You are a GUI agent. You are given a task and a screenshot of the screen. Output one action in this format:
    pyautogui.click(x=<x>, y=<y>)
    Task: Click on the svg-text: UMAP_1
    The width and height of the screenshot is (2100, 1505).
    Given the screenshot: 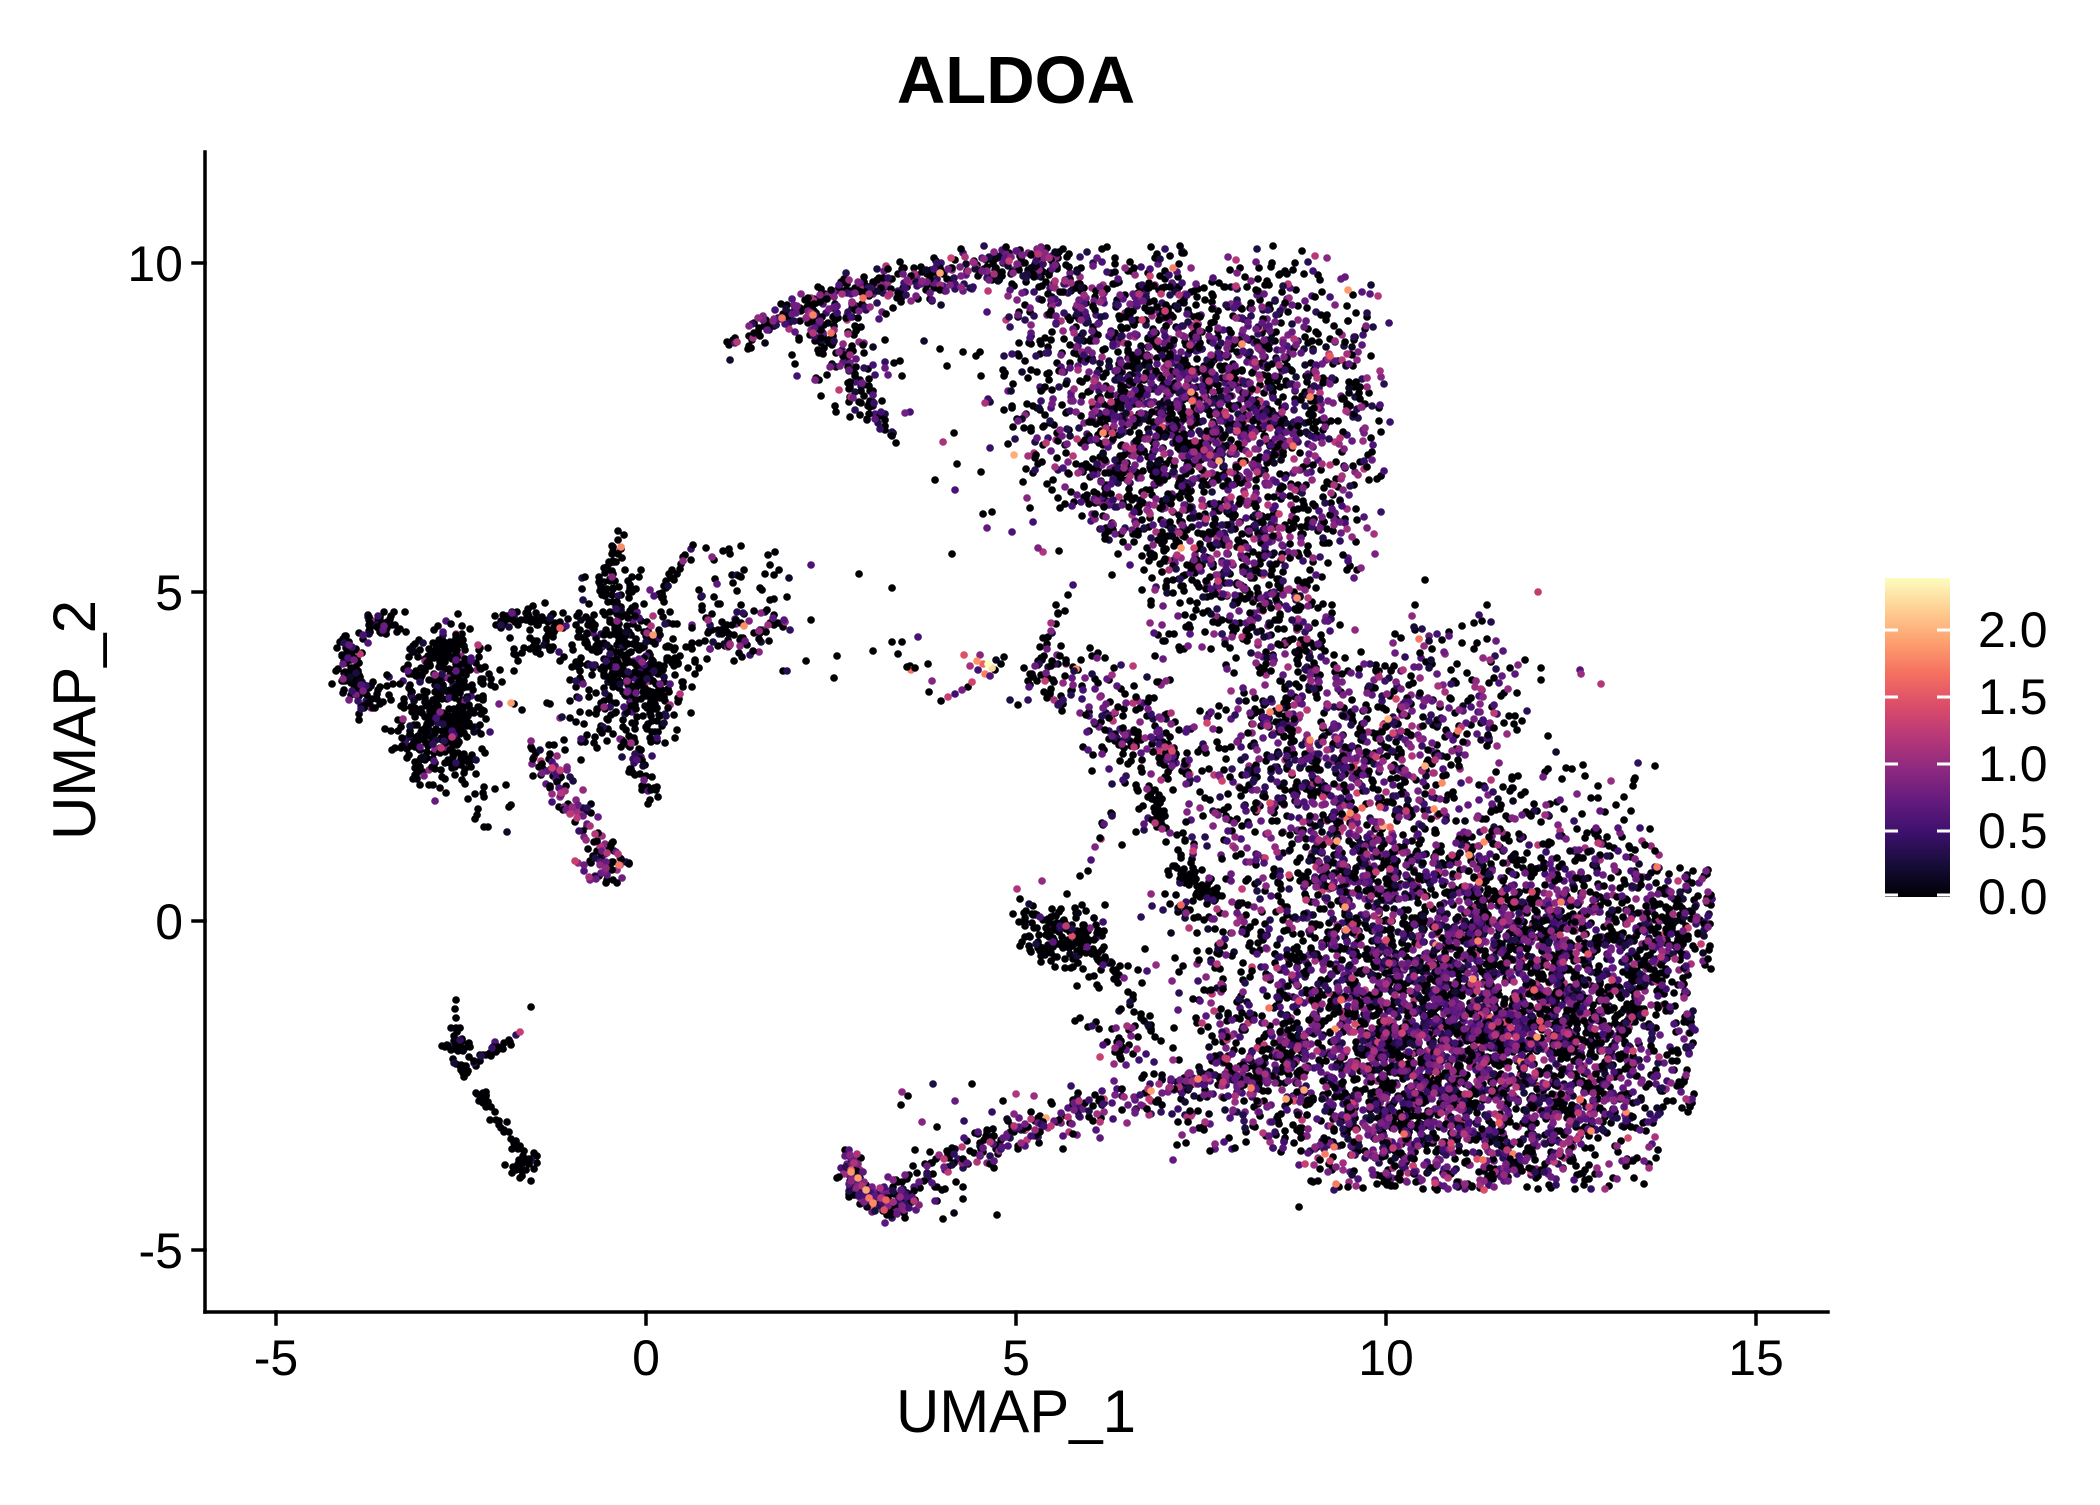 What is the action you would take?
    pyautogui.click(x=1016, y=1411)
    